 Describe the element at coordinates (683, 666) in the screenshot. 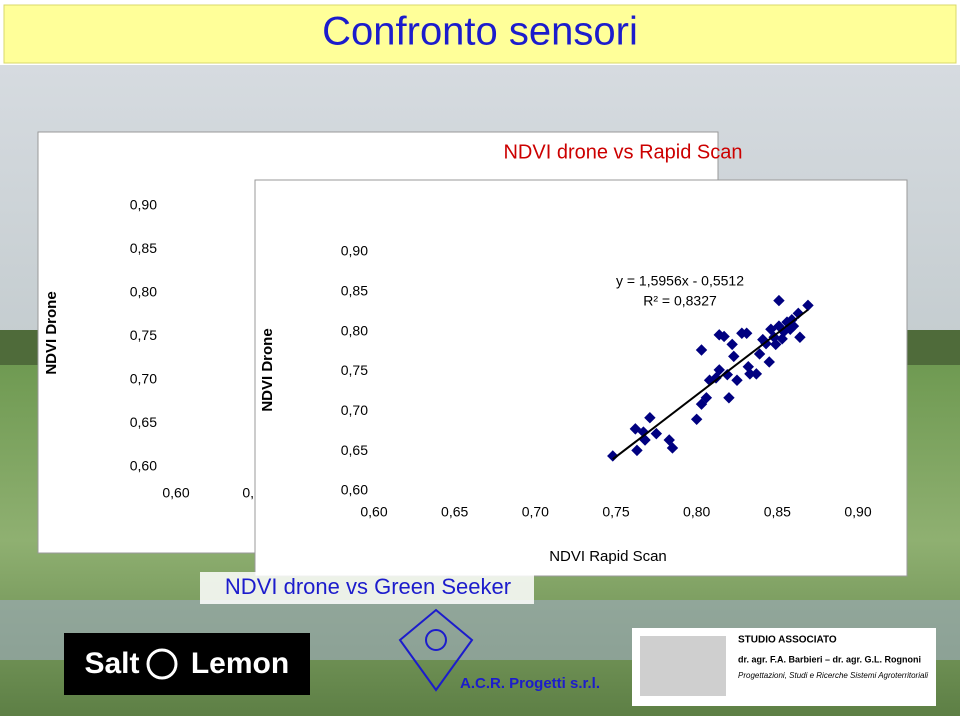

I see `studio-image` at that location.